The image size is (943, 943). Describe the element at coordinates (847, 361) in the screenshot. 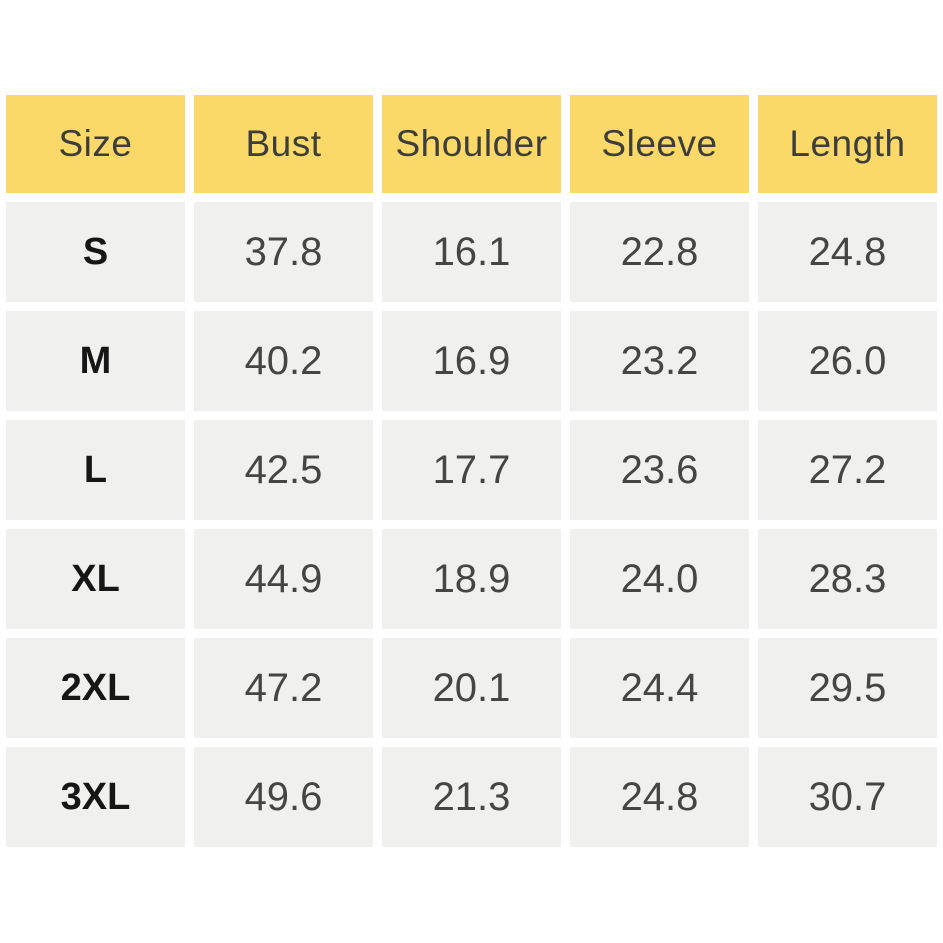

I see `row-m-length-value: 26.0` at that location.